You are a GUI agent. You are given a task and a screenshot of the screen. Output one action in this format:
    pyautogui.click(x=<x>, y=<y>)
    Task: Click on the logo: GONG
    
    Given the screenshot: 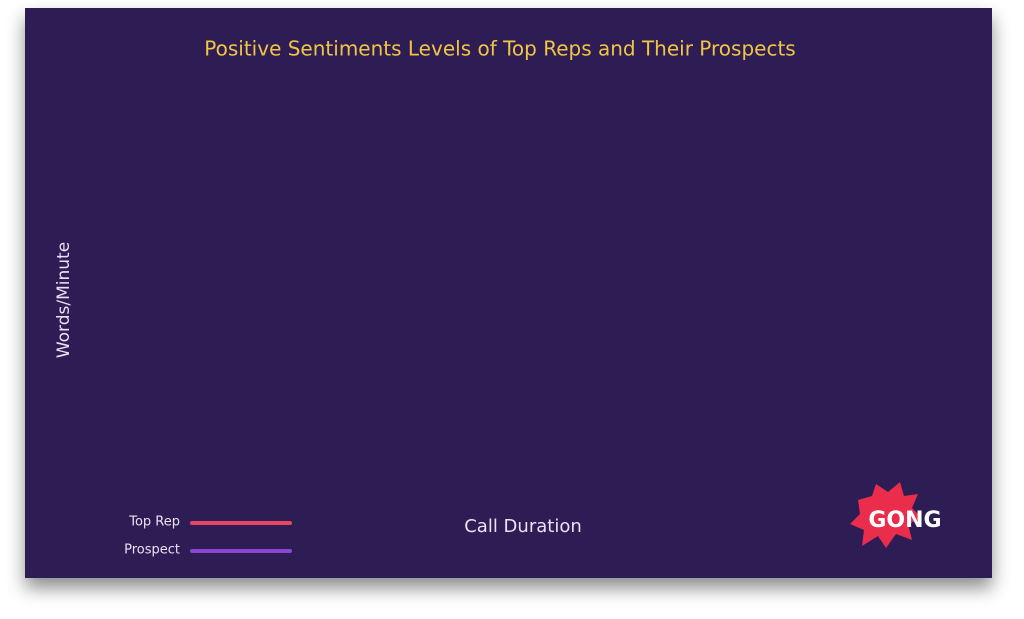 What is the action you would take?
    pyautogui.click(x=896, y=515)
    